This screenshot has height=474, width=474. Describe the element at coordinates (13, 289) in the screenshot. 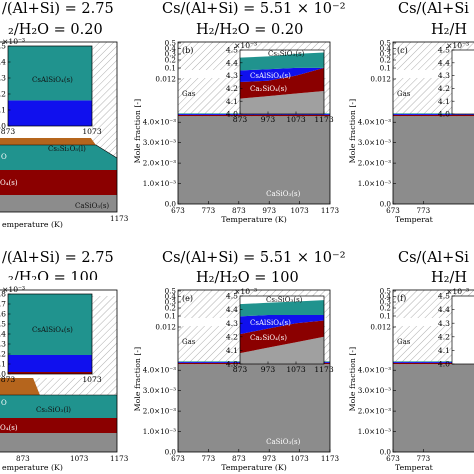

I see `panel-d-inset-exponent: ×10⁻³` at that location.